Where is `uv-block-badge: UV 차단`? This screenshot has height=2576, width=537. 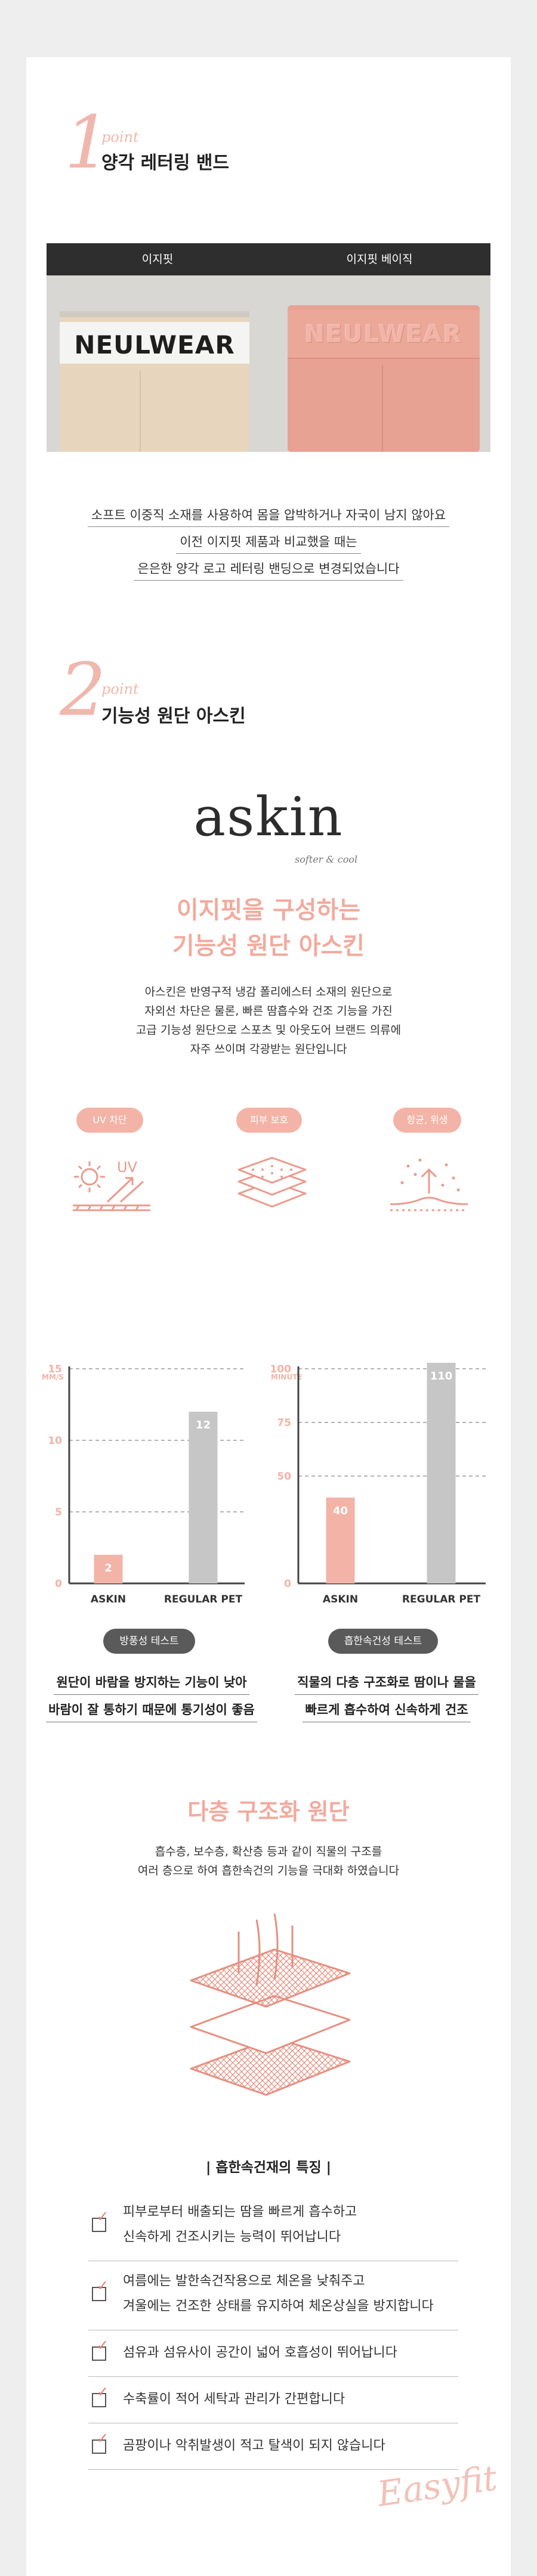 uv-block-badge: UV 차단 is located at coordinates (110, 1120).